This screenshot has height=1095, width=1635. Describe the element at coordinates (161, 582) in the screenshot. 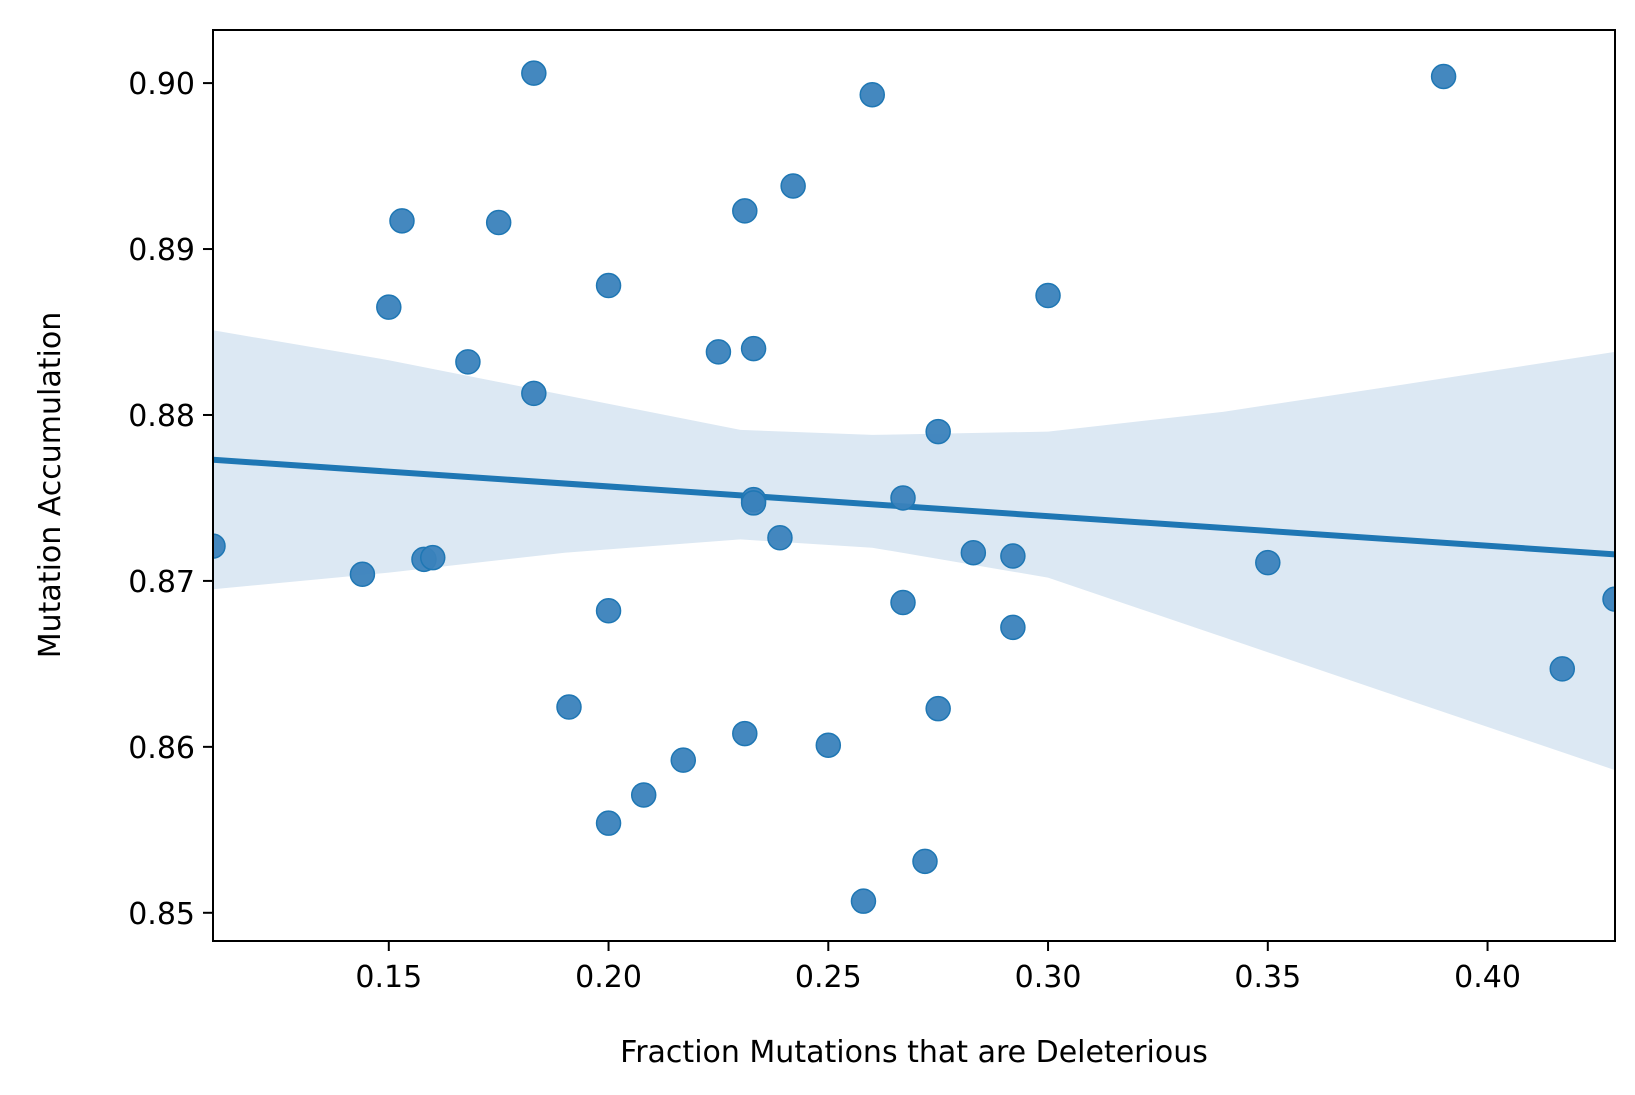

I see `y-tick-label: 0.87` at that location.